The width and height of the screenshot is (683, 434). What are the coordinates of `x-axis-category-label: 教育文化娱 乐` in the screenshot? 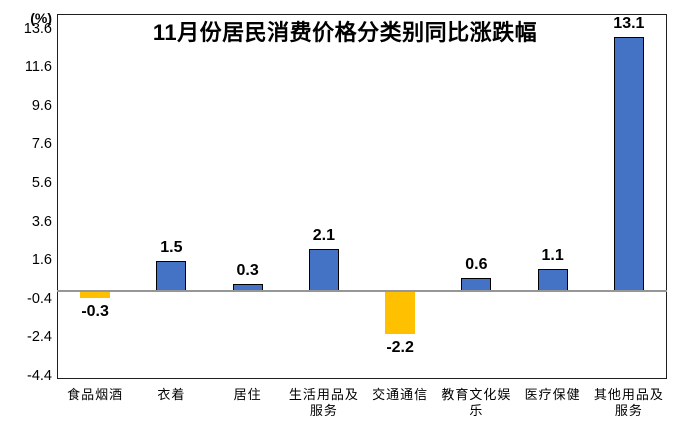 It's located at (476, 402).